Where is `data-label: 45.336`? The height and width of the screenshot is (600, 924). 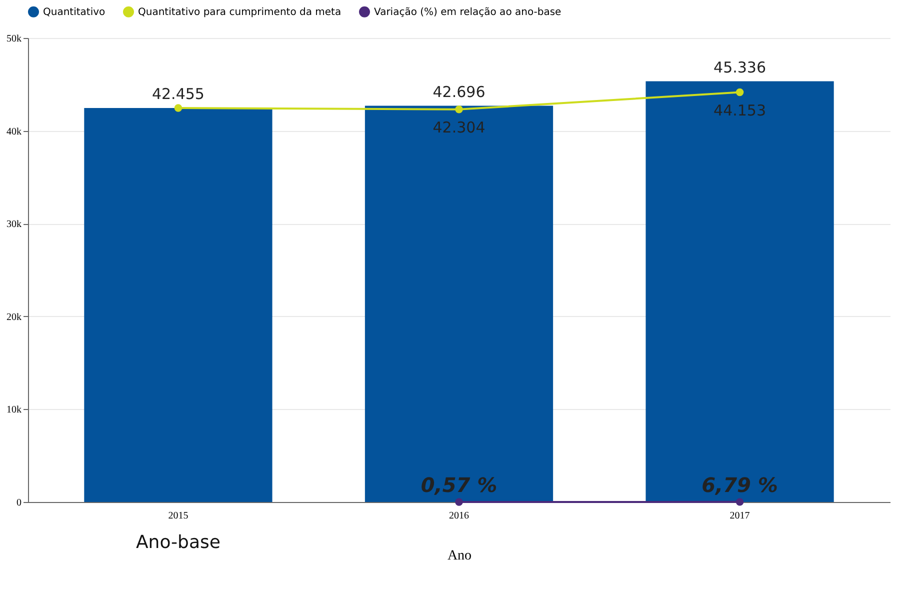
data-label: 45.336 is located at coordinates (740, 67).